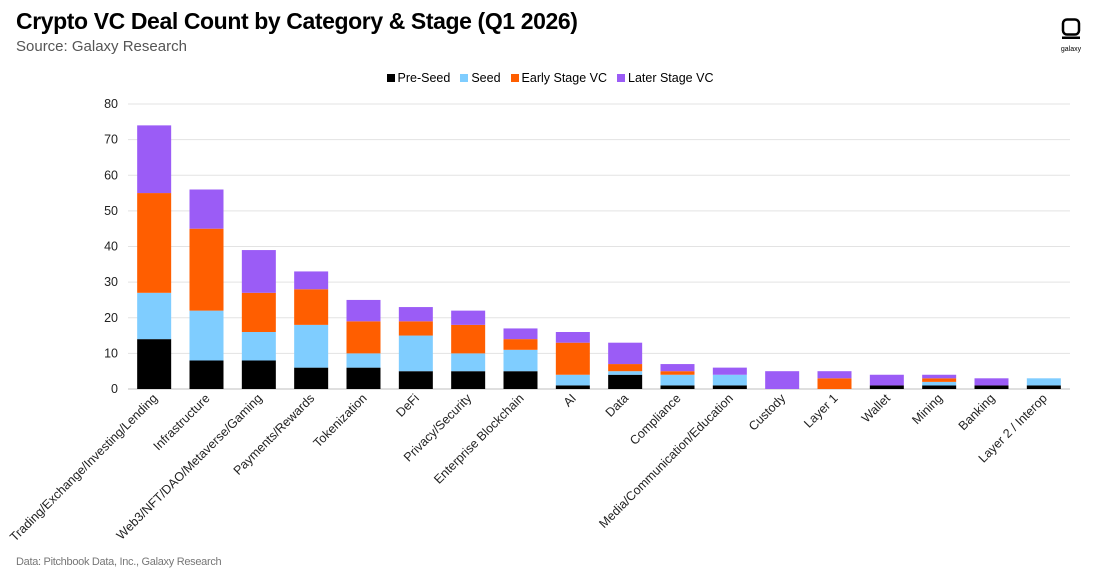 This screenshot has height=576, width=1100. I want to click on y-tick-label: 20, so click(111, 318).